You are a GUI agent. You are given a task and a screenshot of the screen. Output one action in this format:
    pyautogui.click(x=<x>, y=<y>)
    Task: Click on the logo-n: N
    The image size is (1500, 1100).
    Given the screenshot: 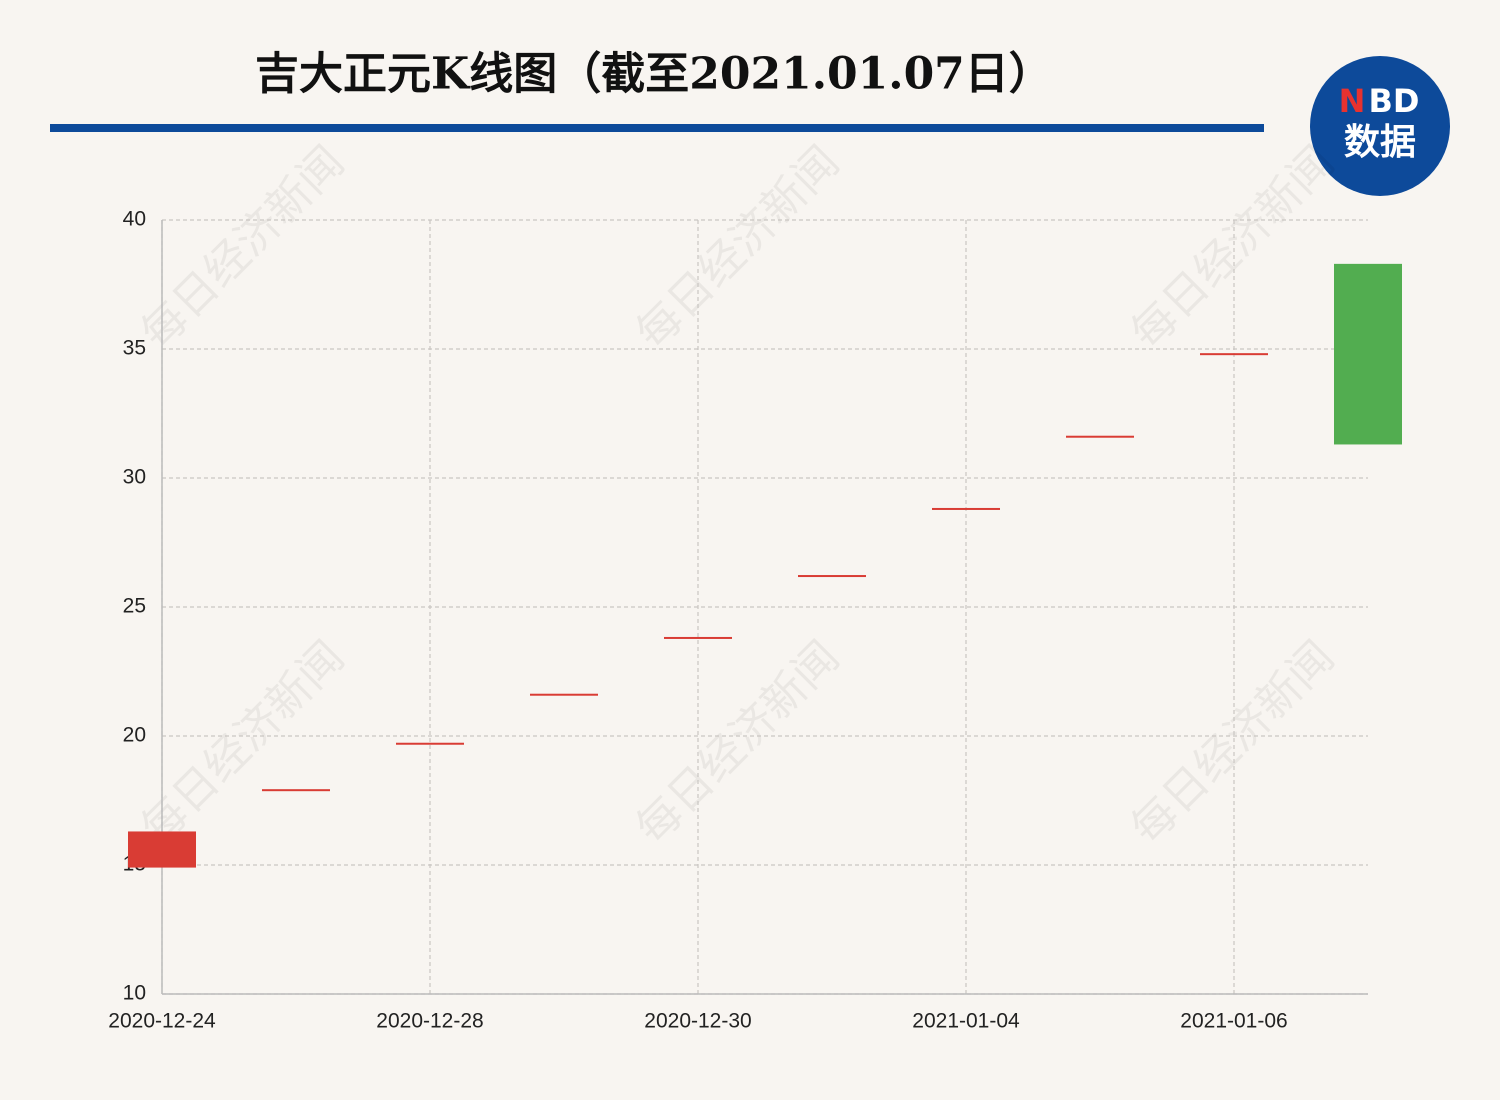 What is the action you would take?
    pyautogui.click(x=1352, y=101)
    